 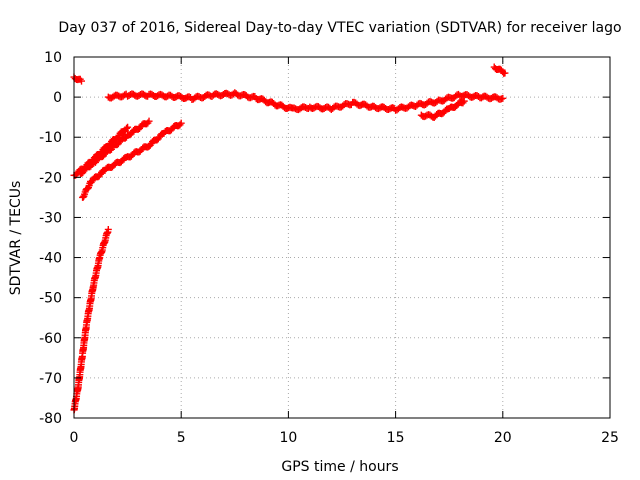 I want to click on y-tick-label: -80, so click(x=50, y=419).